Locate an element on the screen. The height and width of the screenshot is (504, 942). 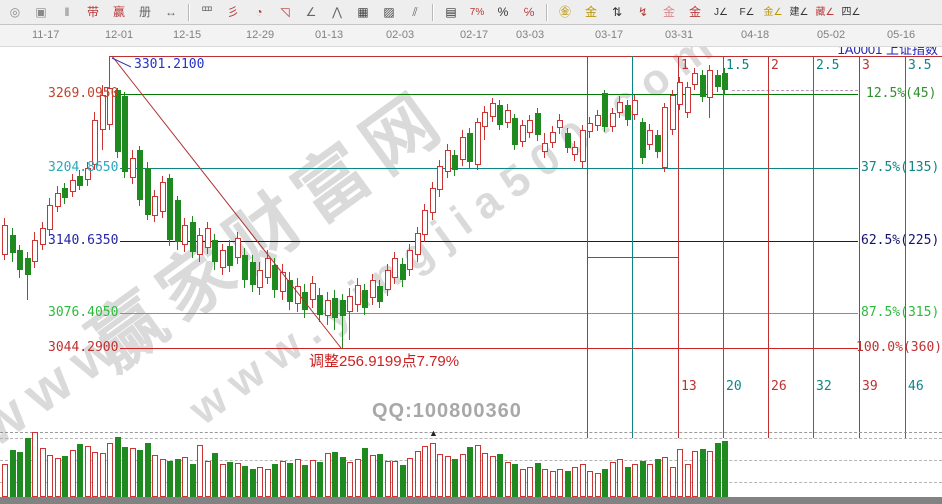
fib-percent-label: 62.5%(225) is located at coordinates (900, 240).